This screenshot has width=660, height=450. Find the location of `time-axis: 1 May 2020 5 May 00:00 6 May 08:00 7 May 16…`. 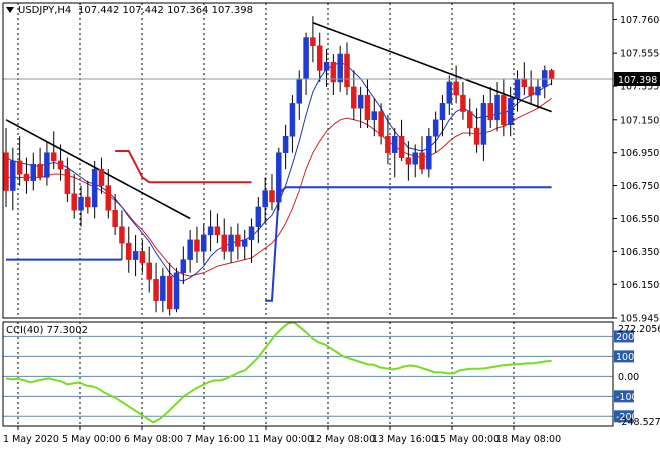

time-axis: 1 May 2020 5 May 00:00 6 May 08:00 7 May 16… is located at coordinates (282, 435).